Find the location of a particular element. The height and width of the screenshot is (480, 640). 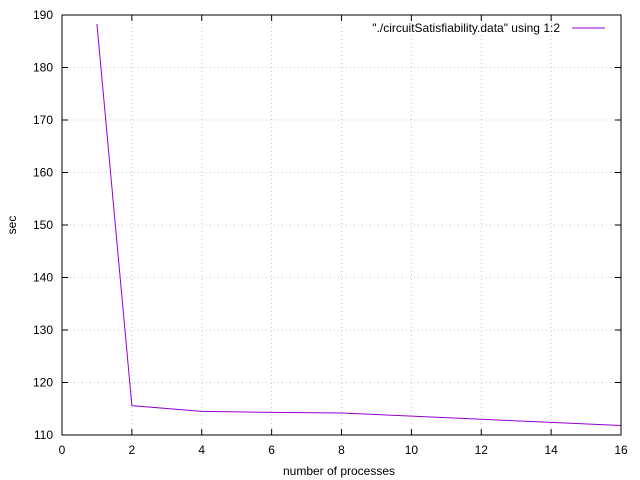

x-tick-label: 8 is located at coordinates (341, 450).